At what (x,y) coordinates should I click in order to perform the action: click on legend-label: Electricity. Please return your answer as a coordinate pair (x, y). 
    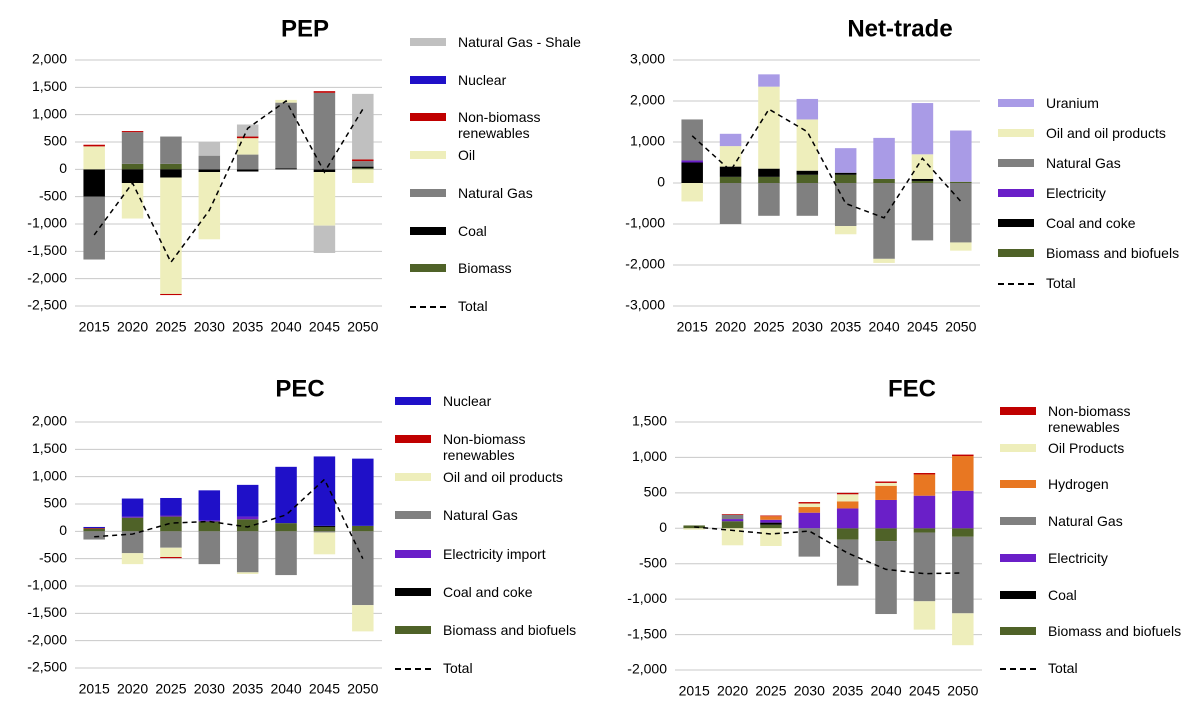
    Looking at the image, I should click on (1076, 193).